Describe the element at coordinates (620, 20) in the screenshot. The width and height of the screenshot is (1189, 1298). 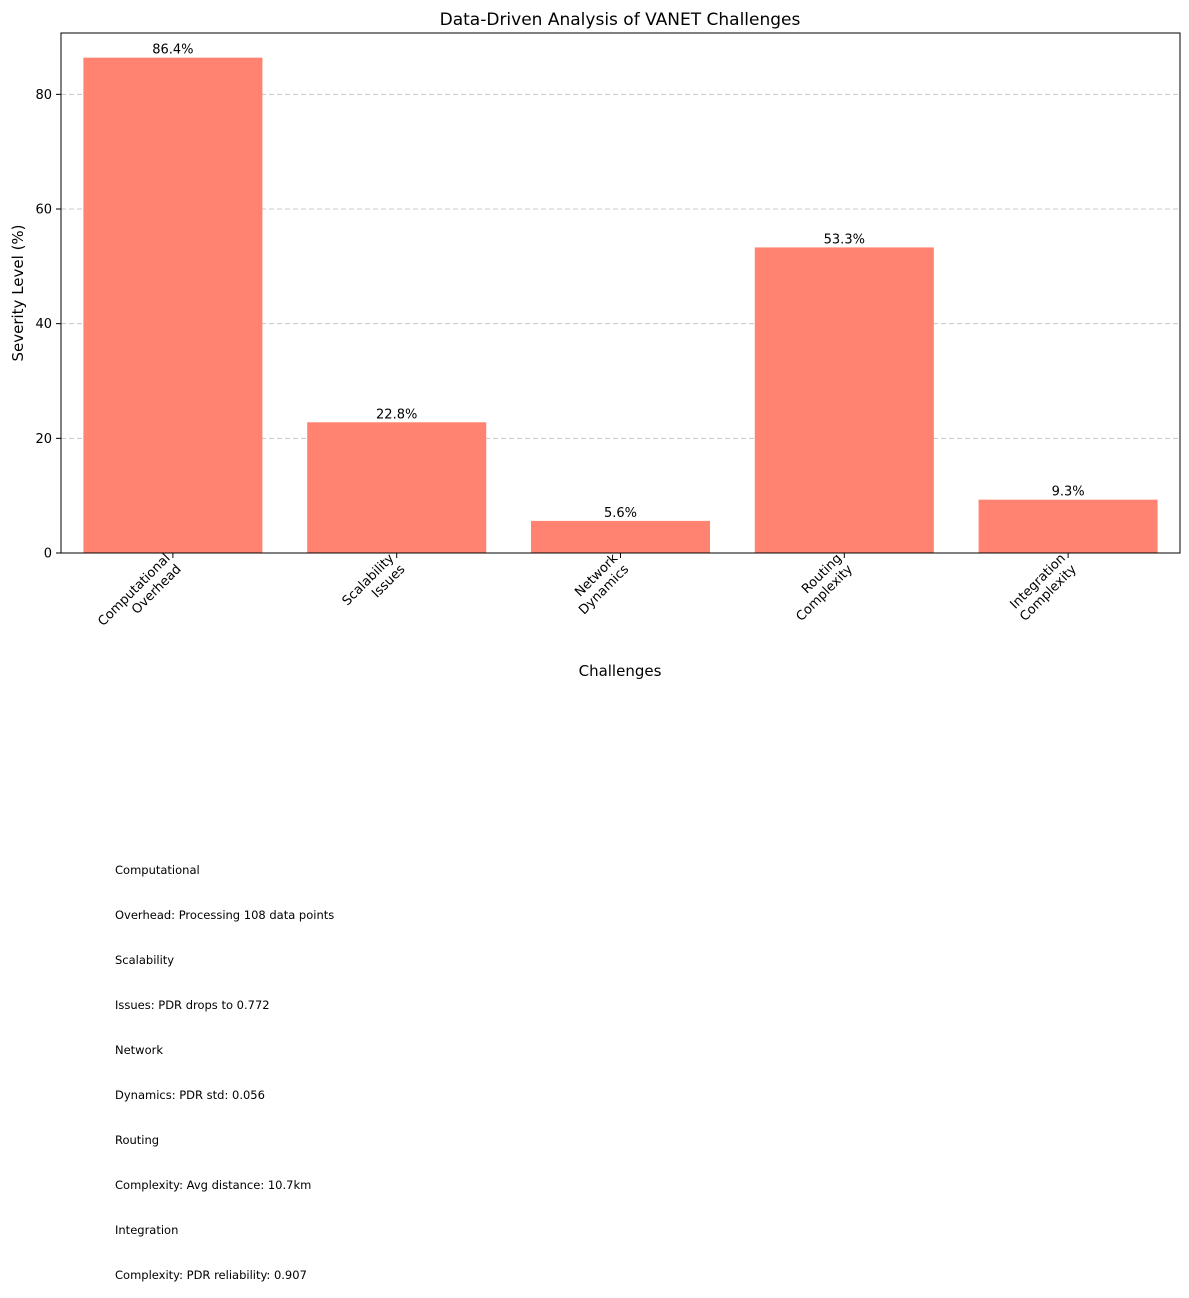
I see `chart-title: Data-Driven Analysis of VANET Challenges` at that location.